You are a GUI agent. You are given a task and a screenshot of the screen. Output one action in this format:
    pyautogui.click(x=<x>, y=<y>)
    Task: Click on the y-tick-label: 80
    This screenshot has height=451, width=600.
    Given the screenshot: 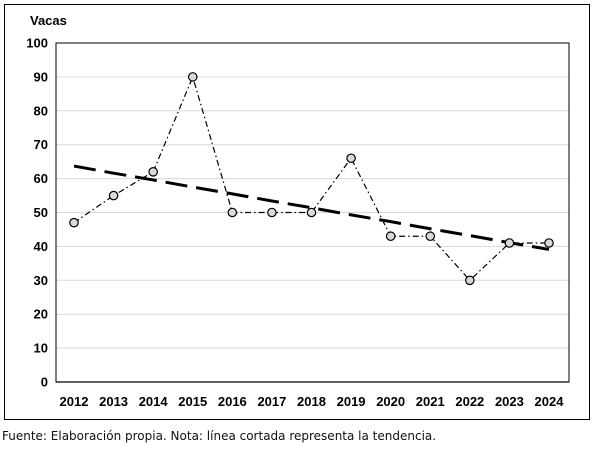 What is the action you would take?
    pyautogui.click(x=41, y=110)
    